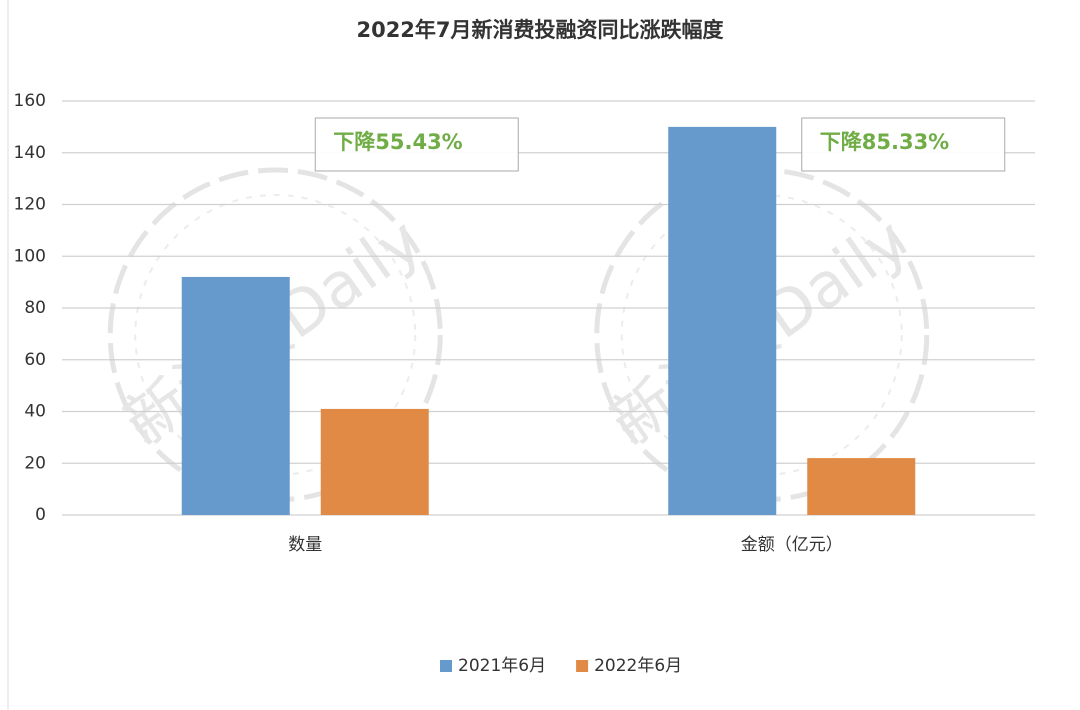 The height and width of the screenshot is (710, 1080). Describe the element at coordinates (30, 256) in the screenshot. I see `y-tick-label: 100` at that location.